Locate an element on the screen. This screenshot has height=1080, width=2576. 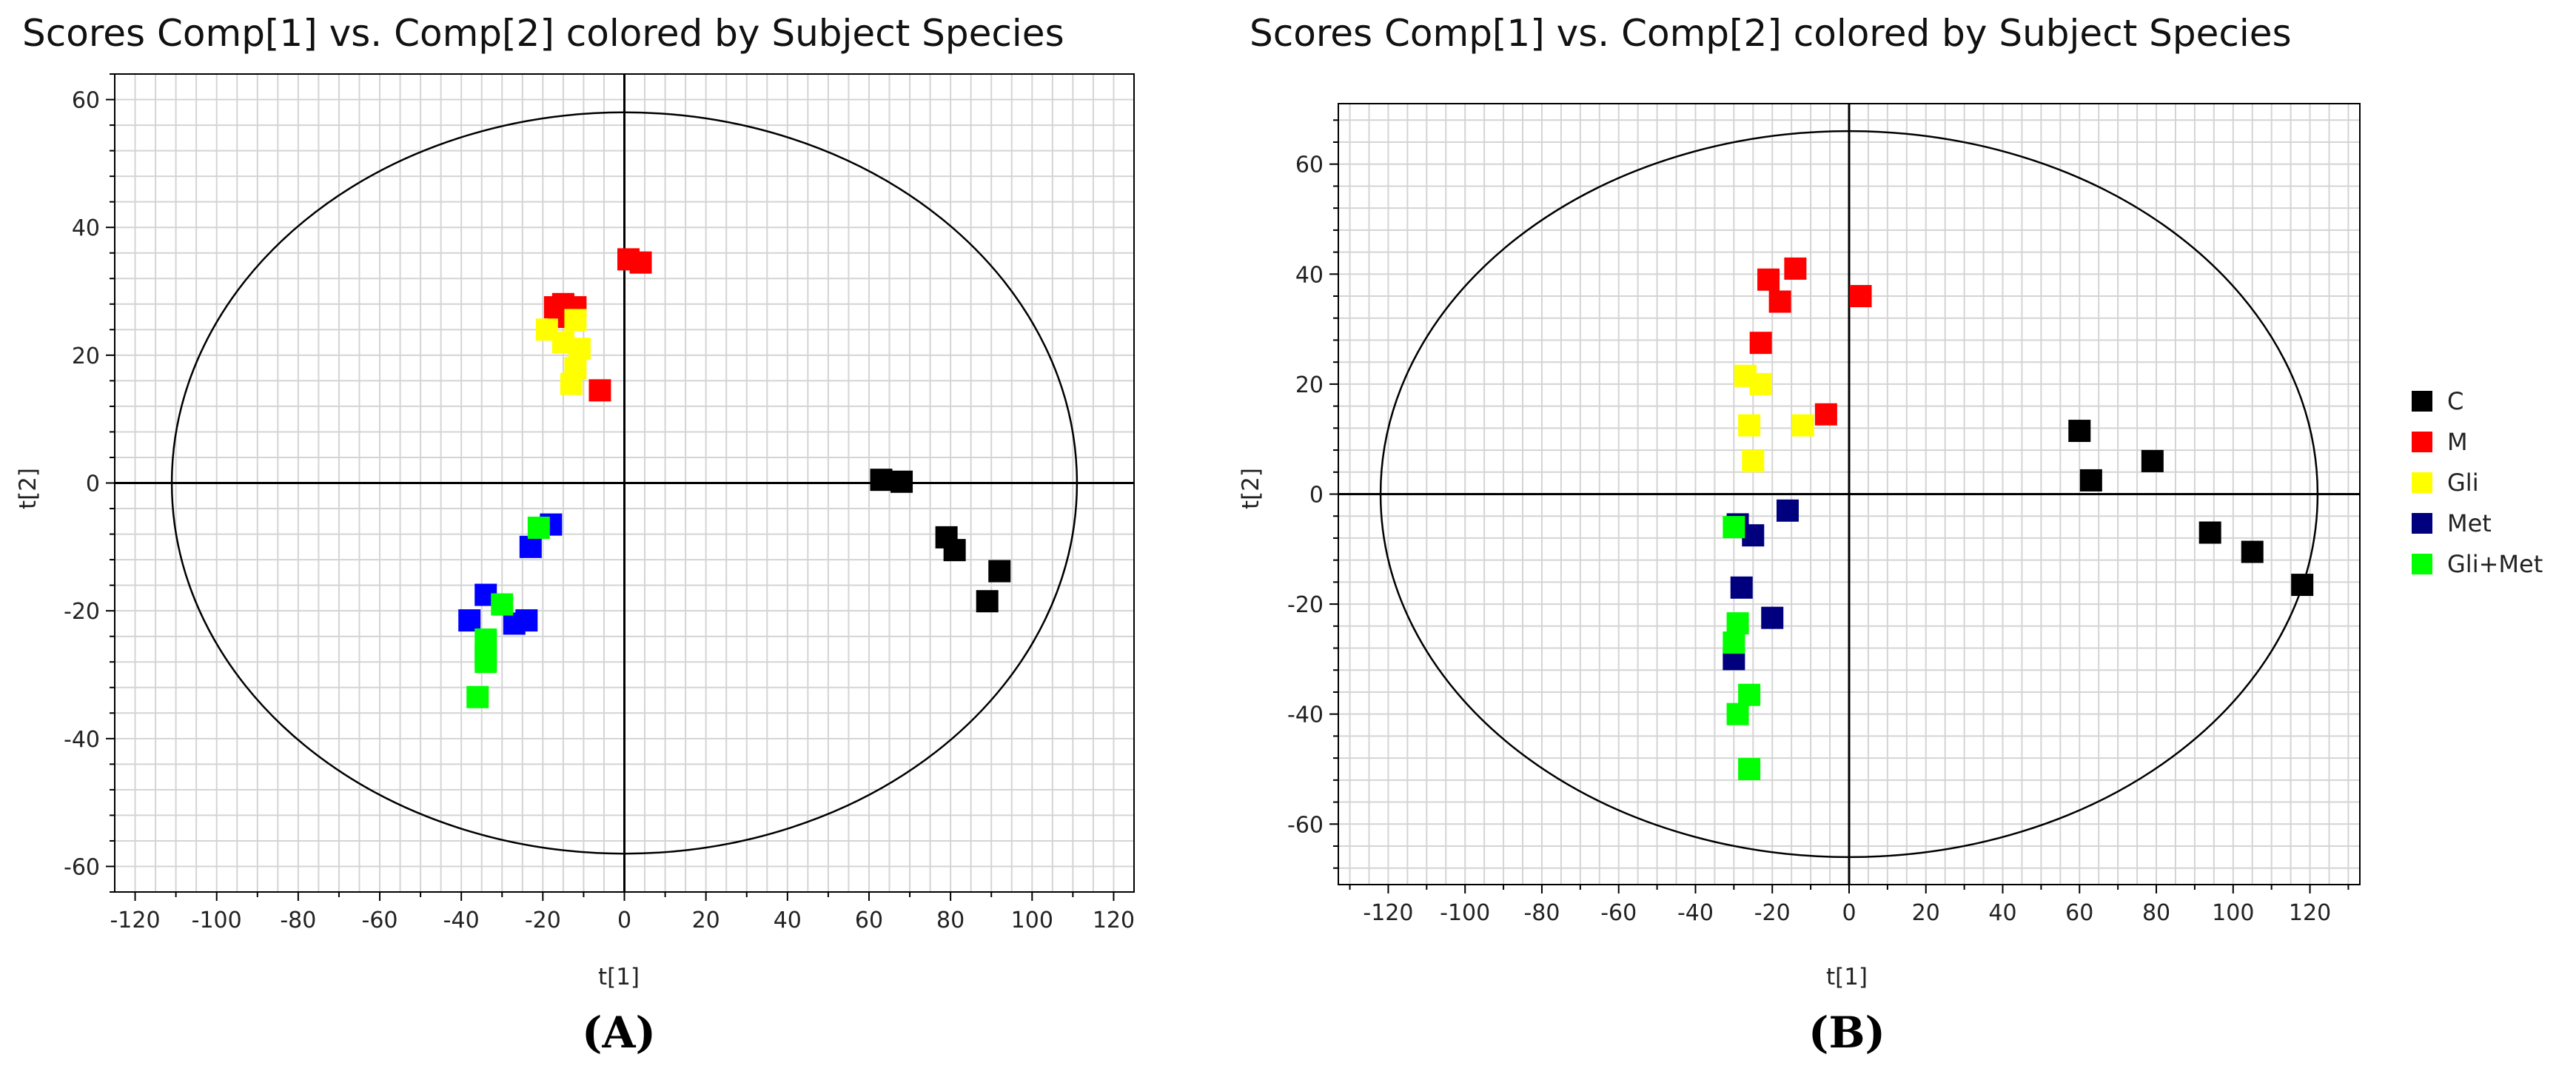
legend-label-c: C is located at coordinates (2455, 401).